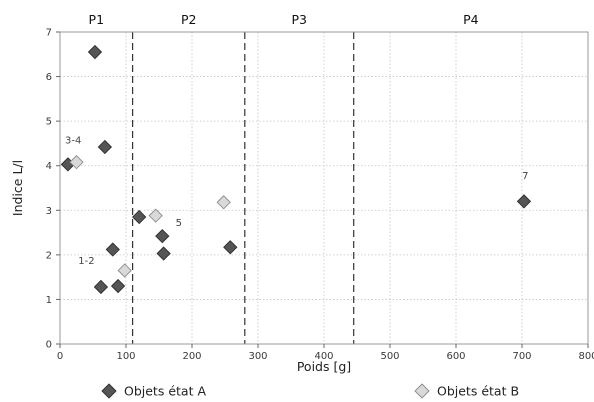 The image size is (594, 402). I want to click on y-axis-ticks: 0 1 2 3 4 5 6 7, so click(53, 189).